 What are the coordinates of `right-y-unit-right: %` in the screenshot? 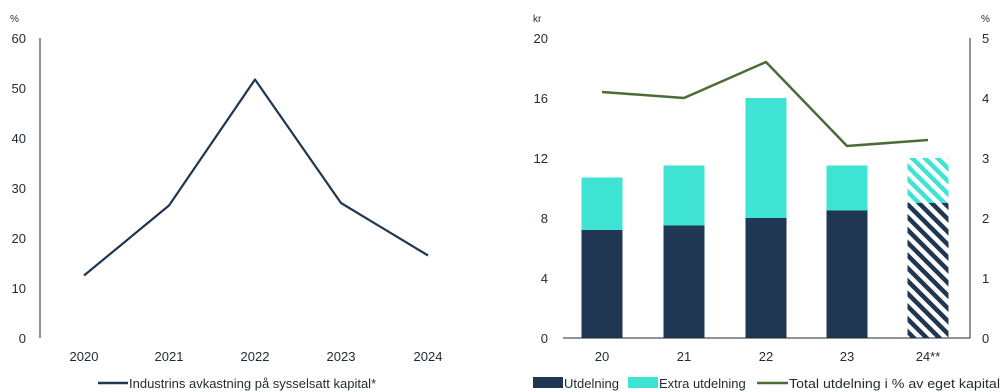 It's located at (985, 19).